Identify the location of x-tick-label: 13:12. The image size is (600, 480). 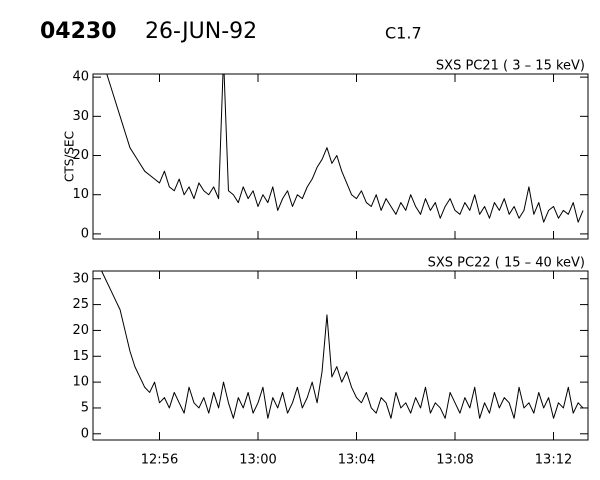
(553, 460).